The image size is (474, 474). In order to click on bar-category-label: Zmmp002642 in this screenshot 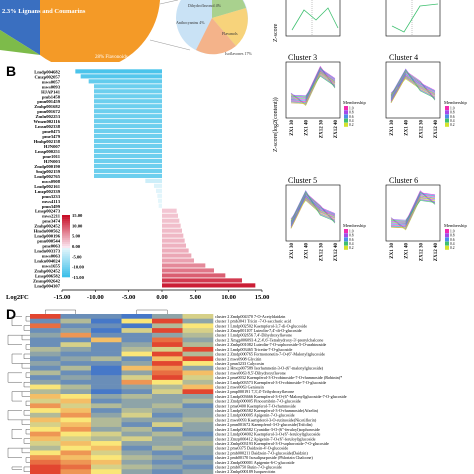, I will do `click(47, 280)`.